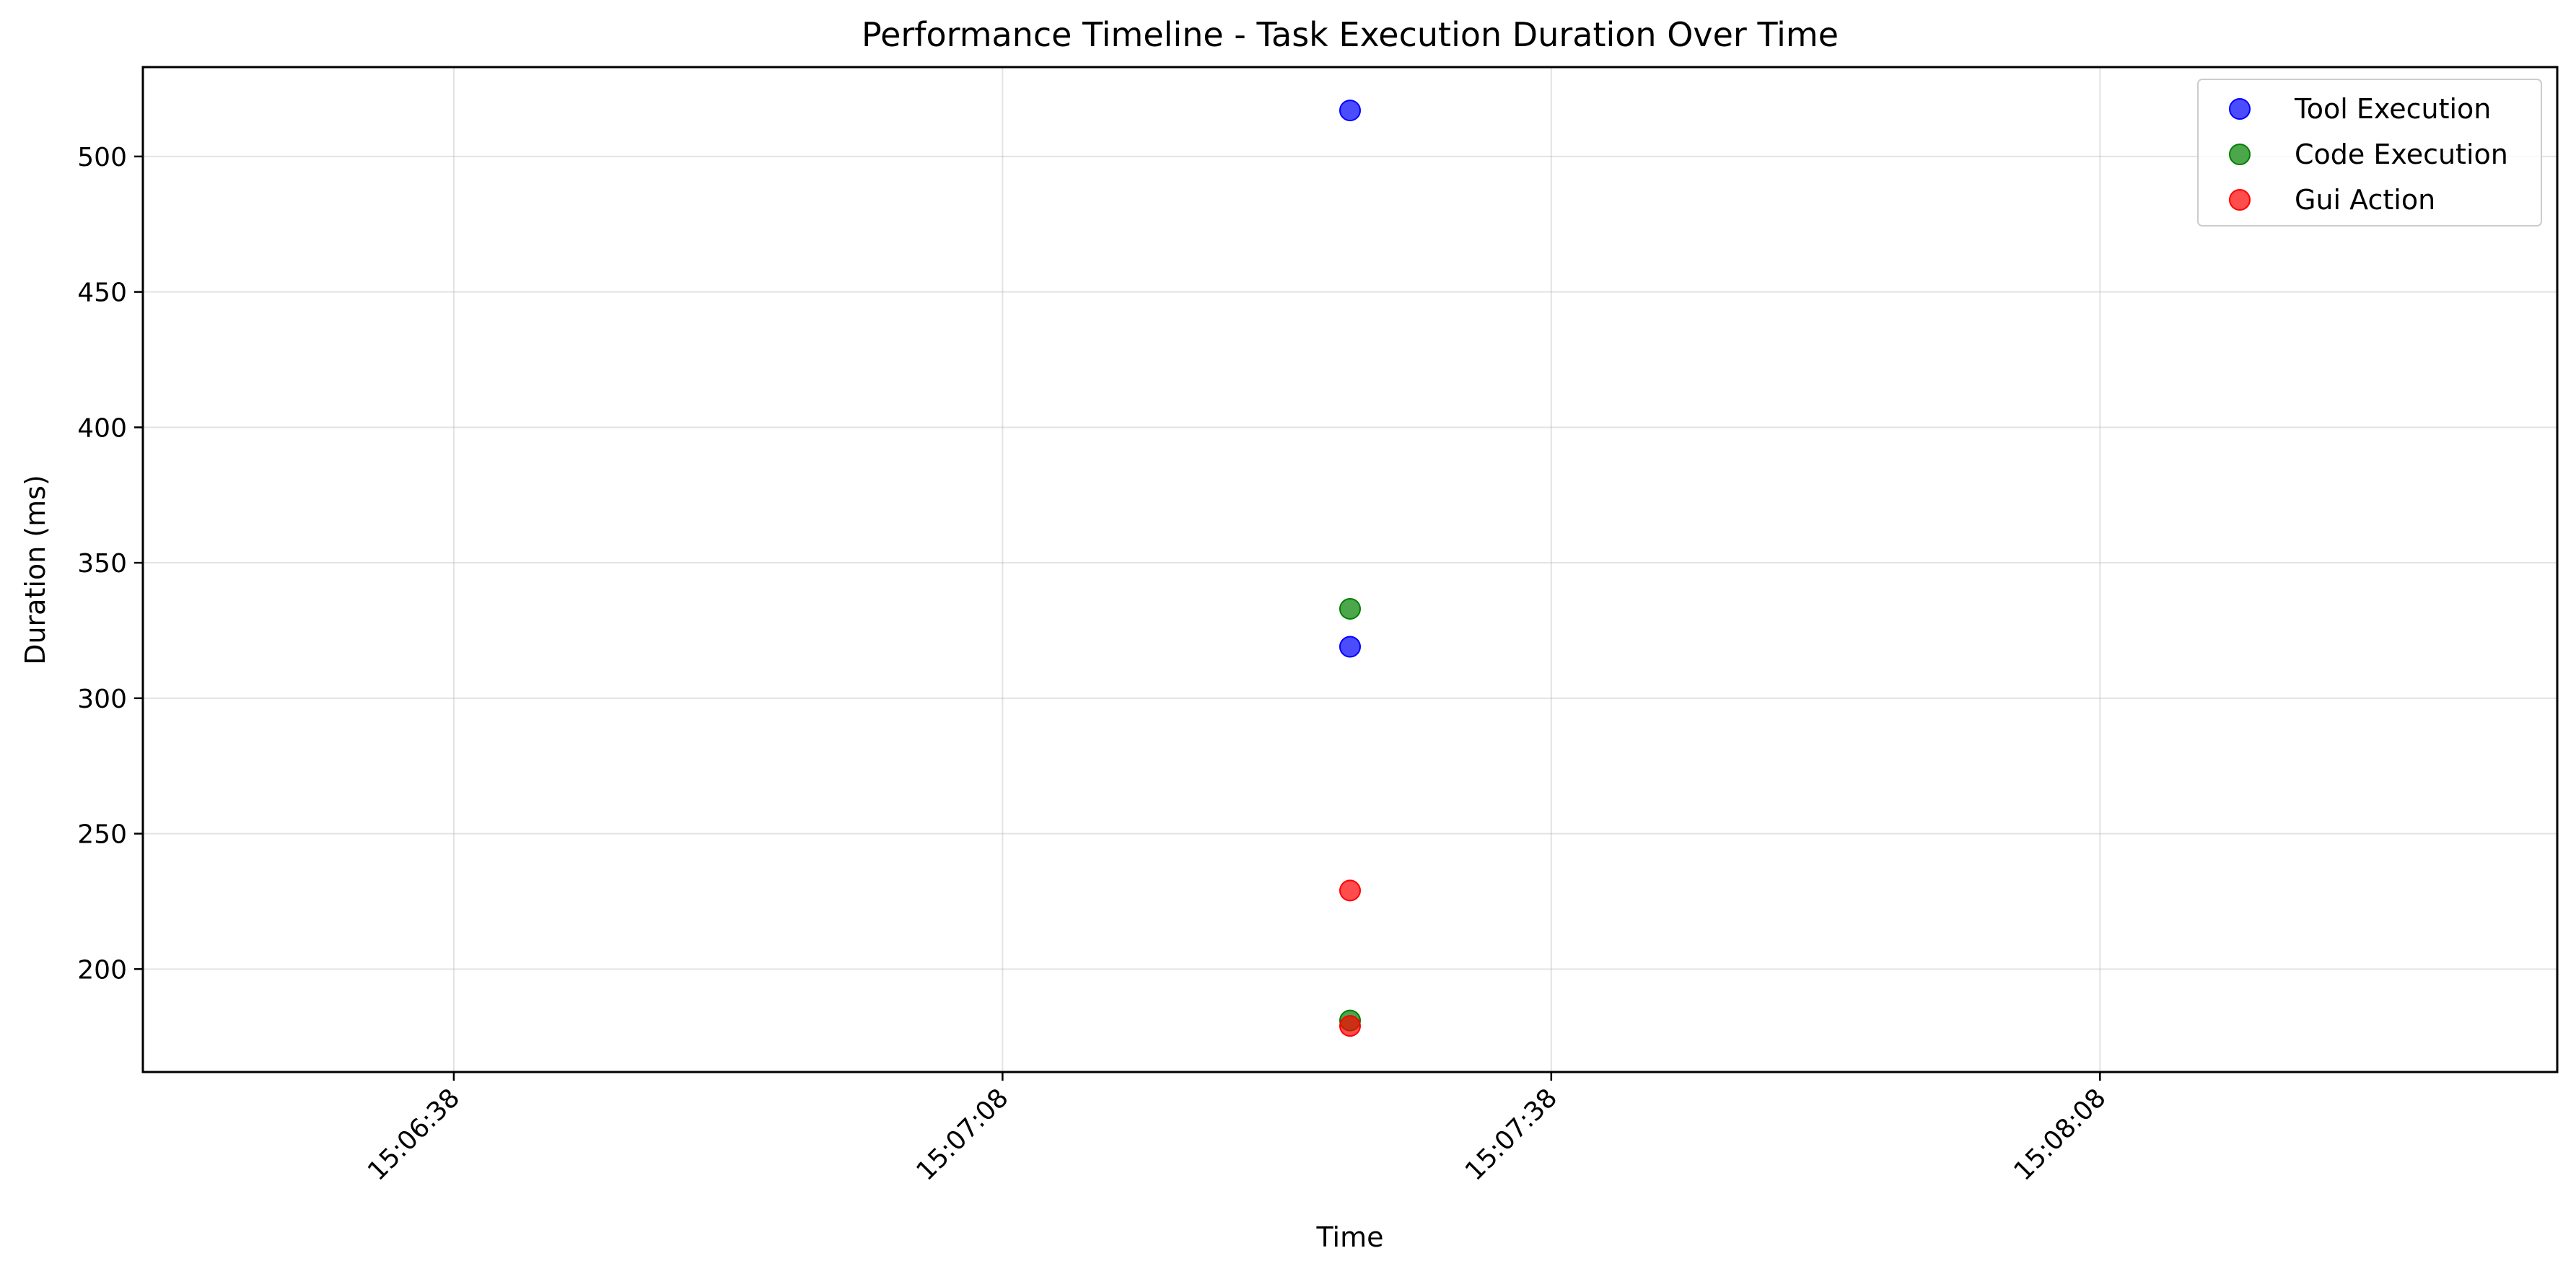  What do you see at coordinates (102, 564) in the screenshot?
I see `y-tick-label: 350` at bounding box center [102, 564].